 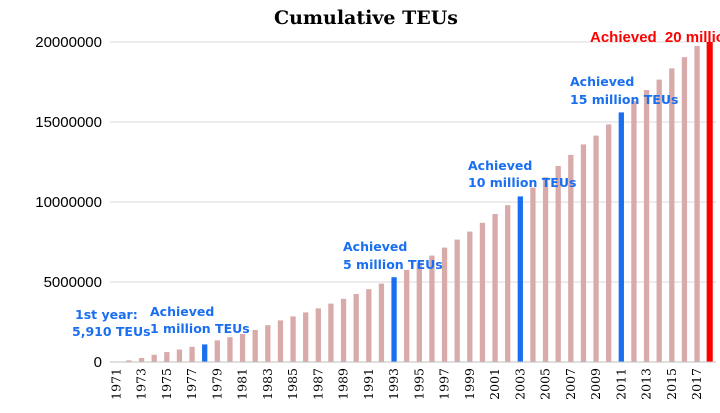 I want to click on bar-2002, so click(x=508, y=283).